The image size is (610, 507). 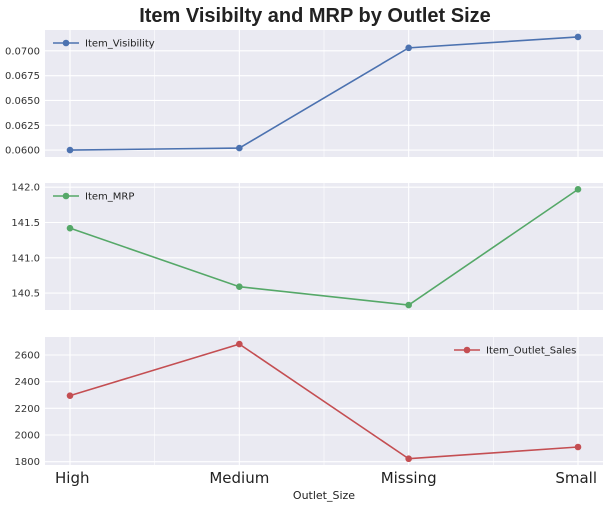 I want to click on y-tick-label: 2600, so click(x=27, y=356).